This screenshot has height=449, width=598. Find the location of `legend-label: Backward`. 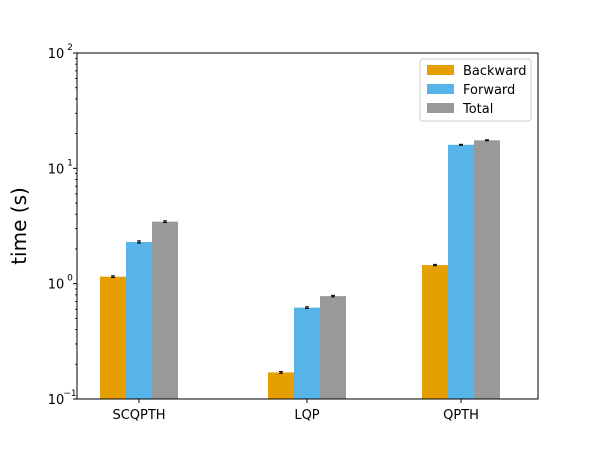

legend-label: Backward is located at coordinates (495, 71).